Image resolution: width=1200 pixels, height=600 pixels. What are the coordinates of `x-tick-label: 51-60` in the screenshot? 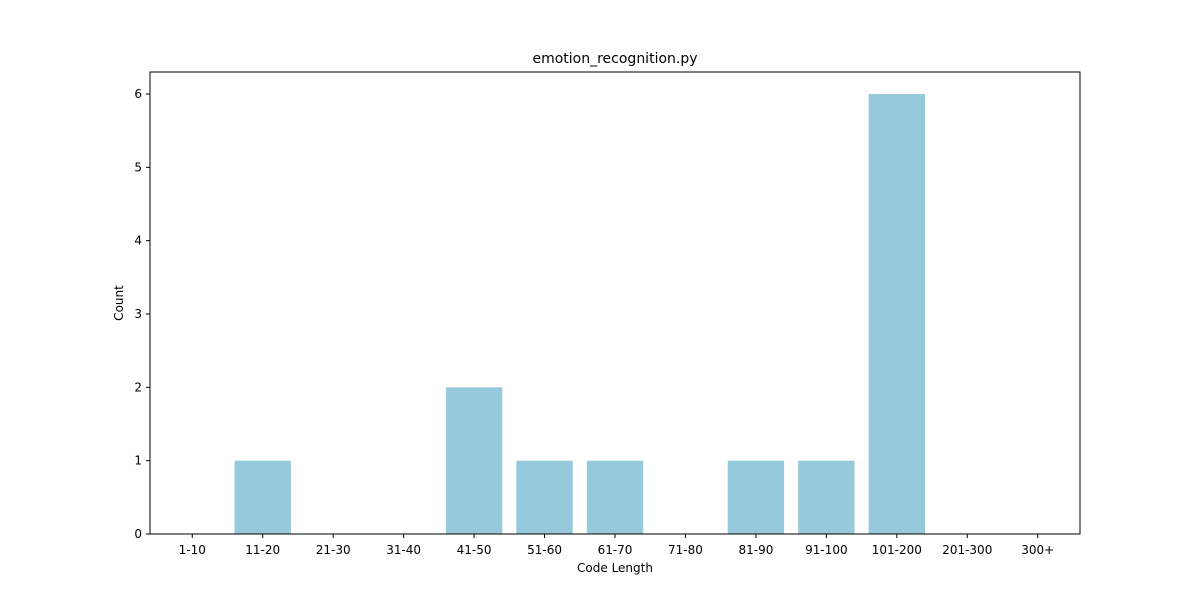 It's located at (544, 550).